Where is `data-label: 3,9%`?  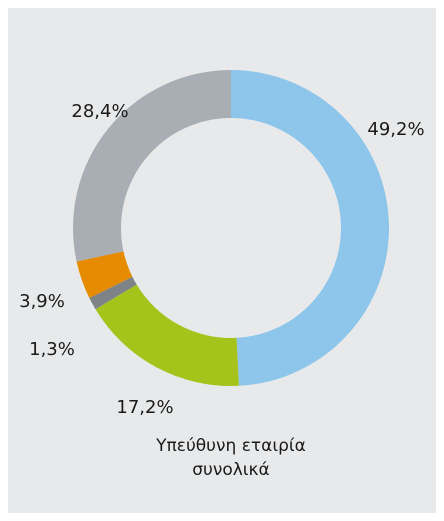
data-label: 3,9% is located at coordinates (42, 301).